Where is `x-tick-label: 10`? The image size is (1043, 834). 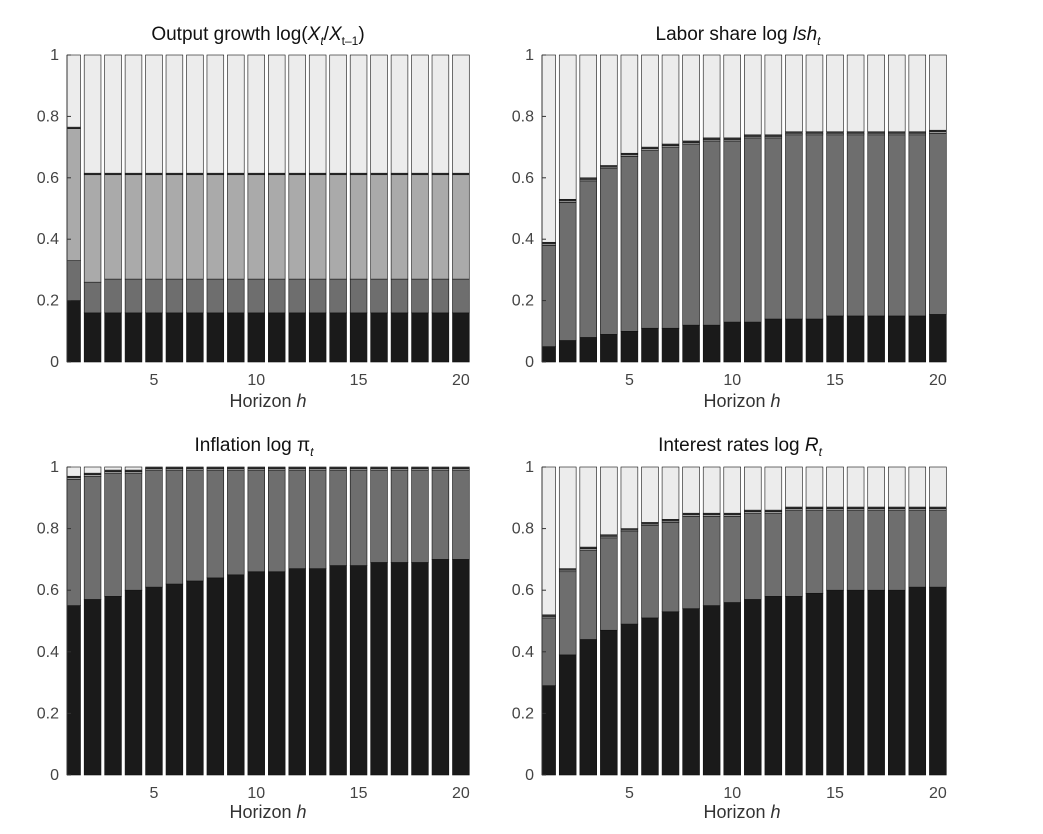
x-tick-label: 10 is located at coordinates (732, 793).